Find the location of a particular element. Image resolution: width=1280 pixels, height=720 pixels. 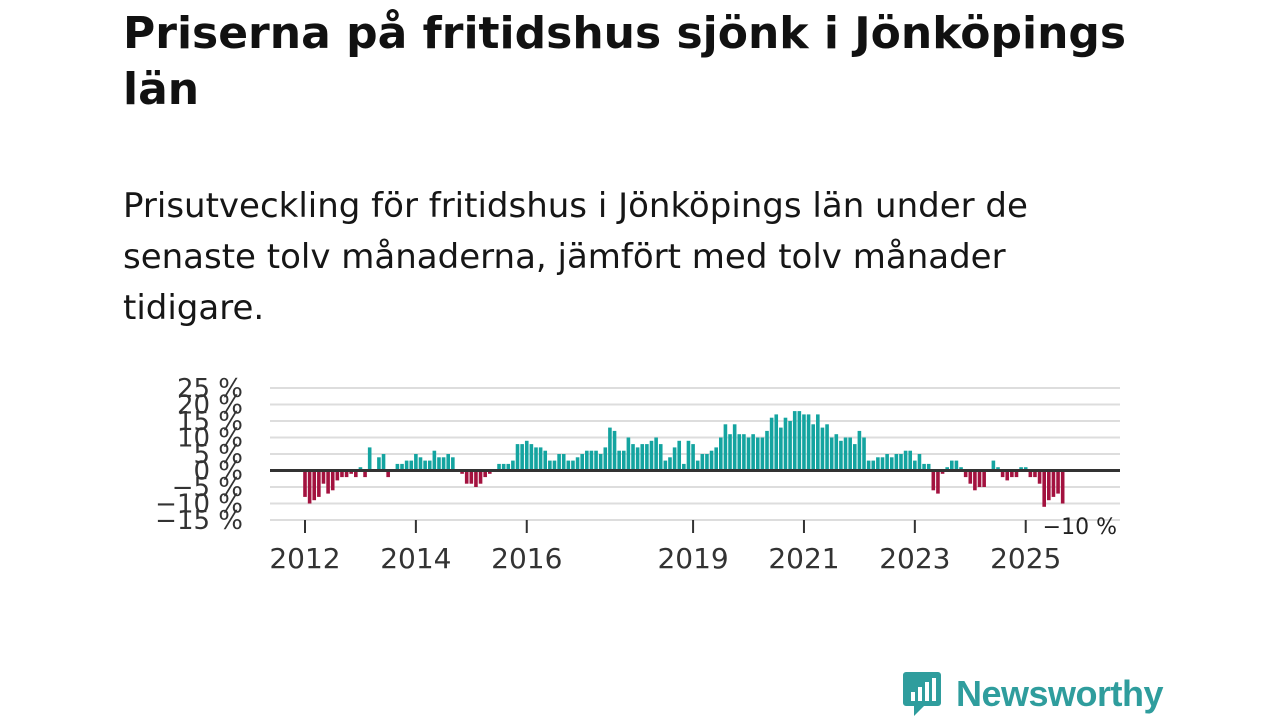

x-axis-ticks: 2012 2014 2016 2019 2021 2023 2025 is located at coordinates (665, 547).